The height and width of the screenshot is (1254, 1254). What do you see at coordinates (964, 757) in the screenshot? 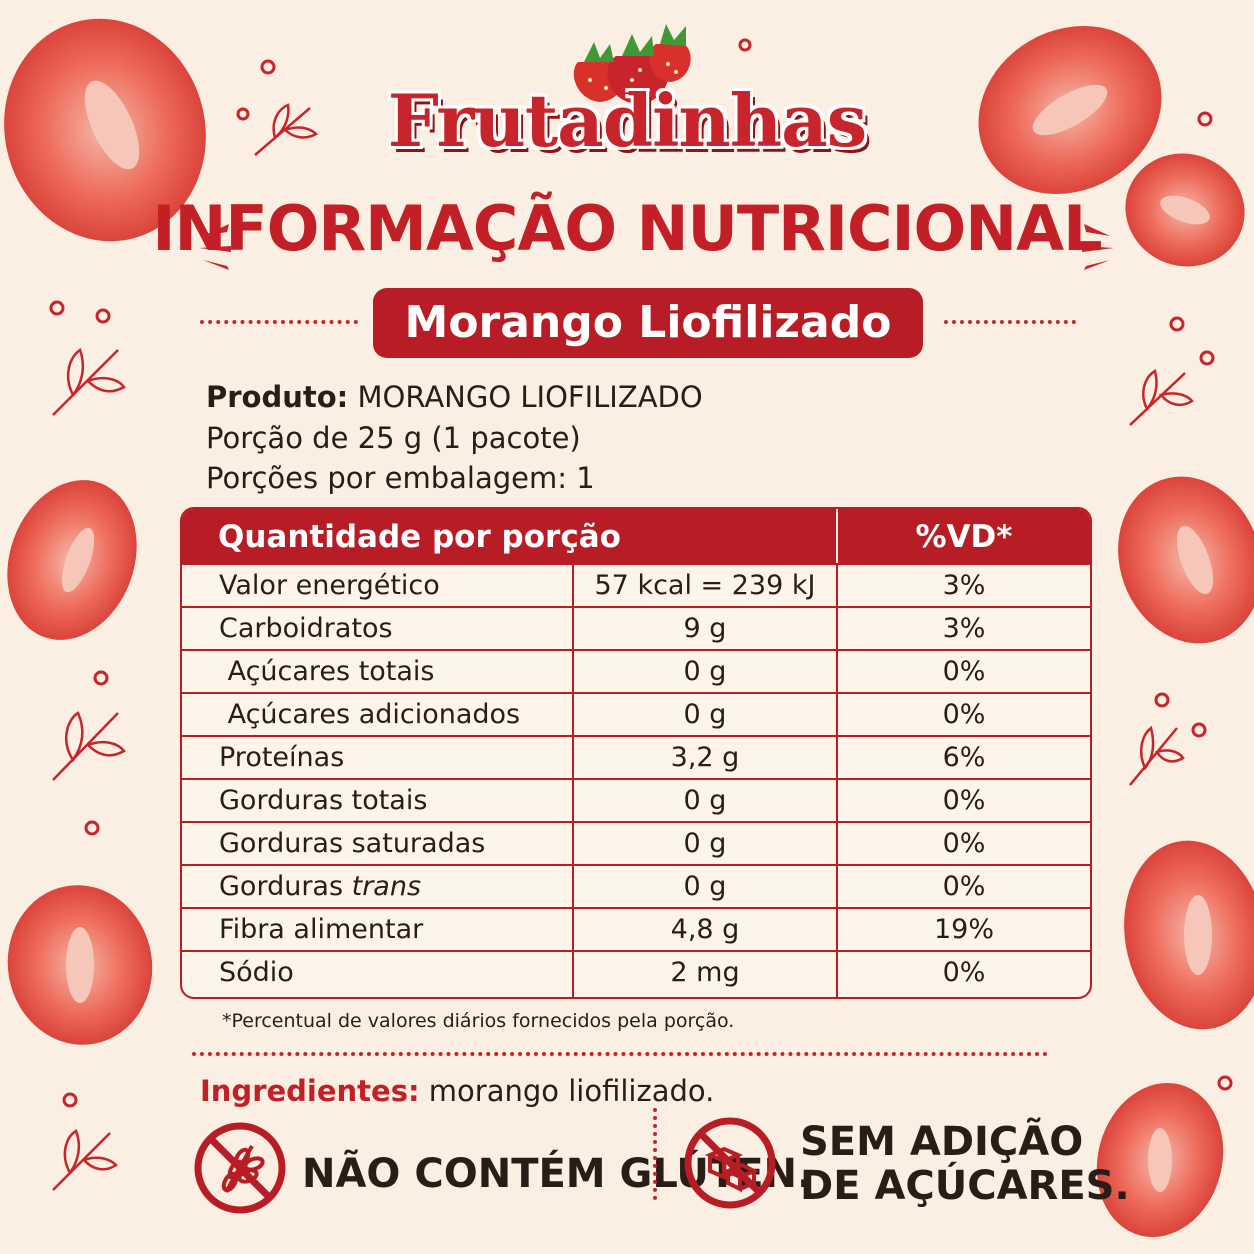
I see `nutrient-vd: 6%` at bounding box center [964, 757].